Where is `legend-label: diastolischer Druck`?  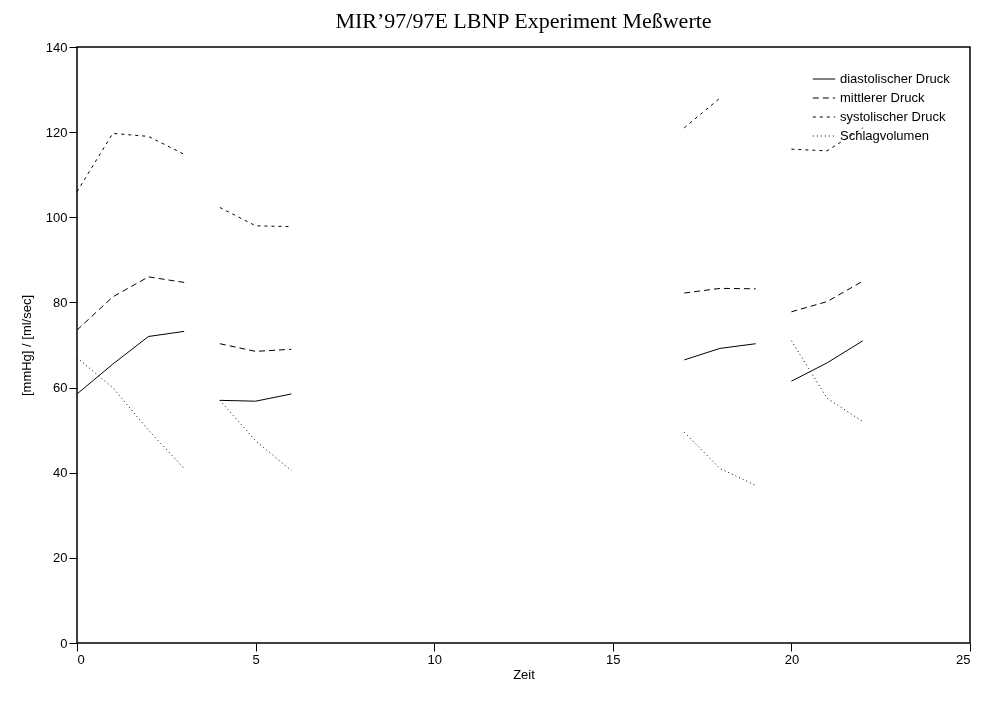 legend-label: diastolischer Druck is located at coordinates (895, 78).